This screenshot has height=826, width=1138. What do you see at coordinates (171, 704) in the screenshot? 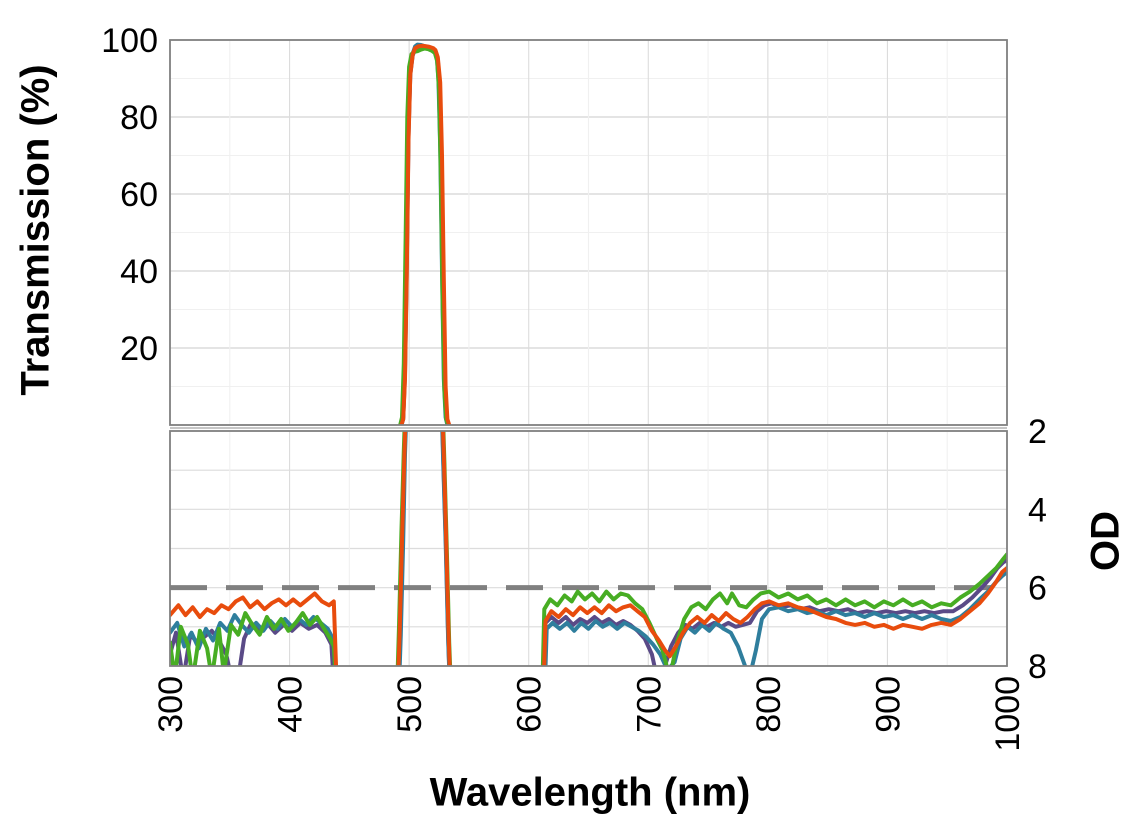
I see `x-tick-label-300: 300` at bounding box center [171, 704].